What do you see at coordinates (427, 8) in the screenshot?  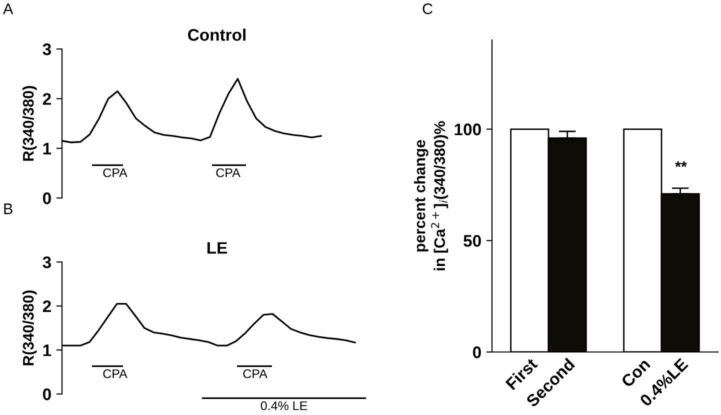 I see `text: C` at bounding box center [427, 8].